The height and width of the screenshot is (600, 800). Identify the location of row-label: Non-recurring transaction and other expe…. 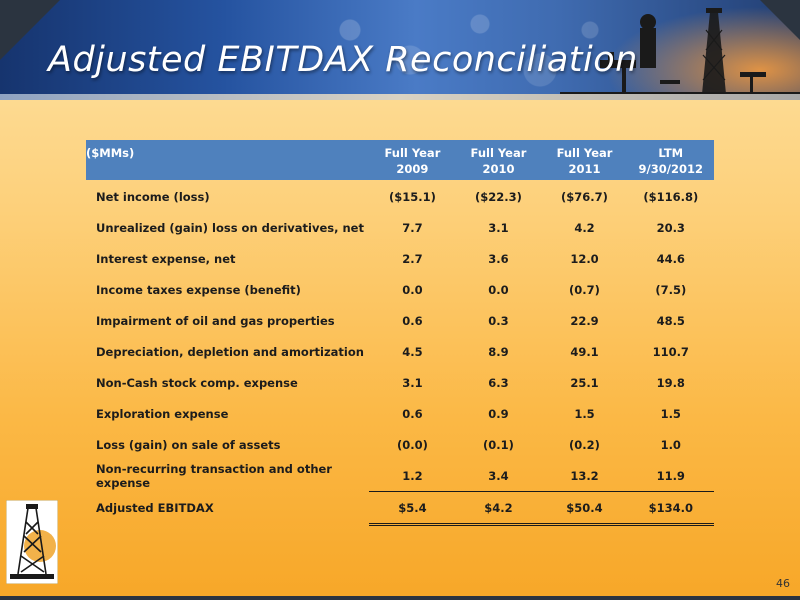
(214, 475).